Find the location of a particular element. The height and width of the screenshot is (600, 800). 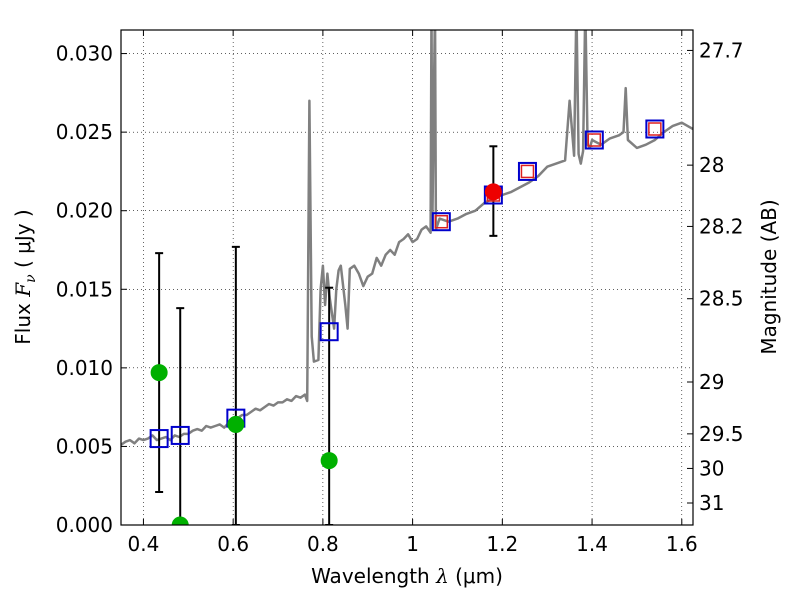

x-axis-label: Wavelength λ (μm) is located at coordinates (407, 576).